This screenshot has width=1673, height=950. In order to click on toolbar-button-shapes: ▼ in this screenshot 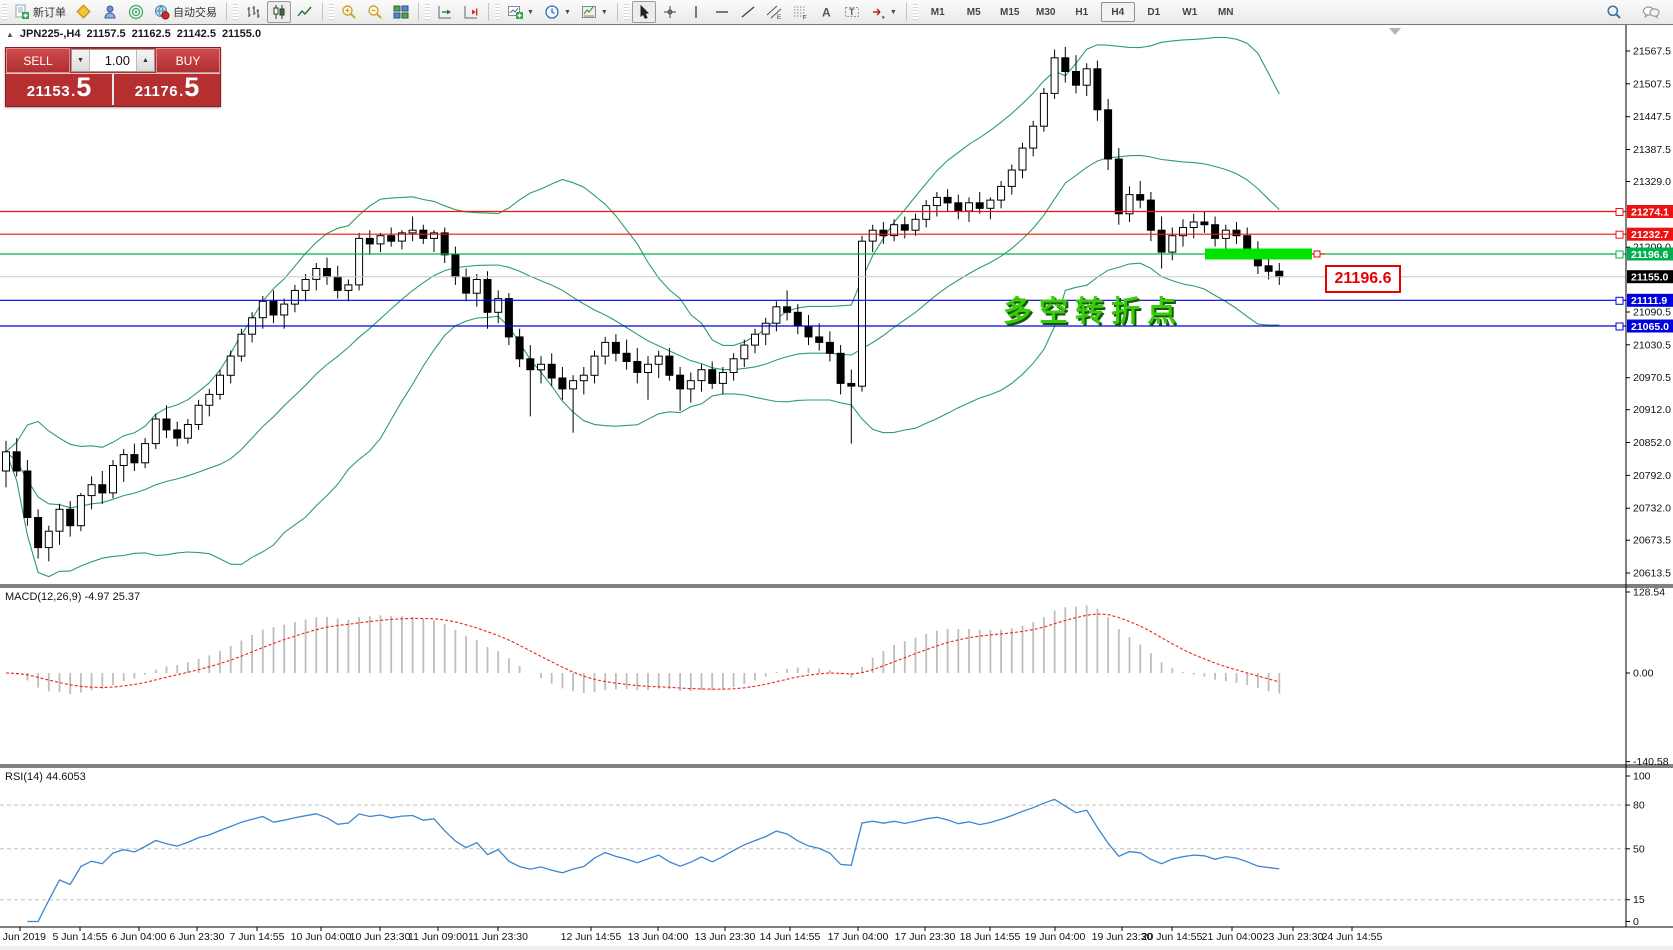, I will do `click(883, 12)`.